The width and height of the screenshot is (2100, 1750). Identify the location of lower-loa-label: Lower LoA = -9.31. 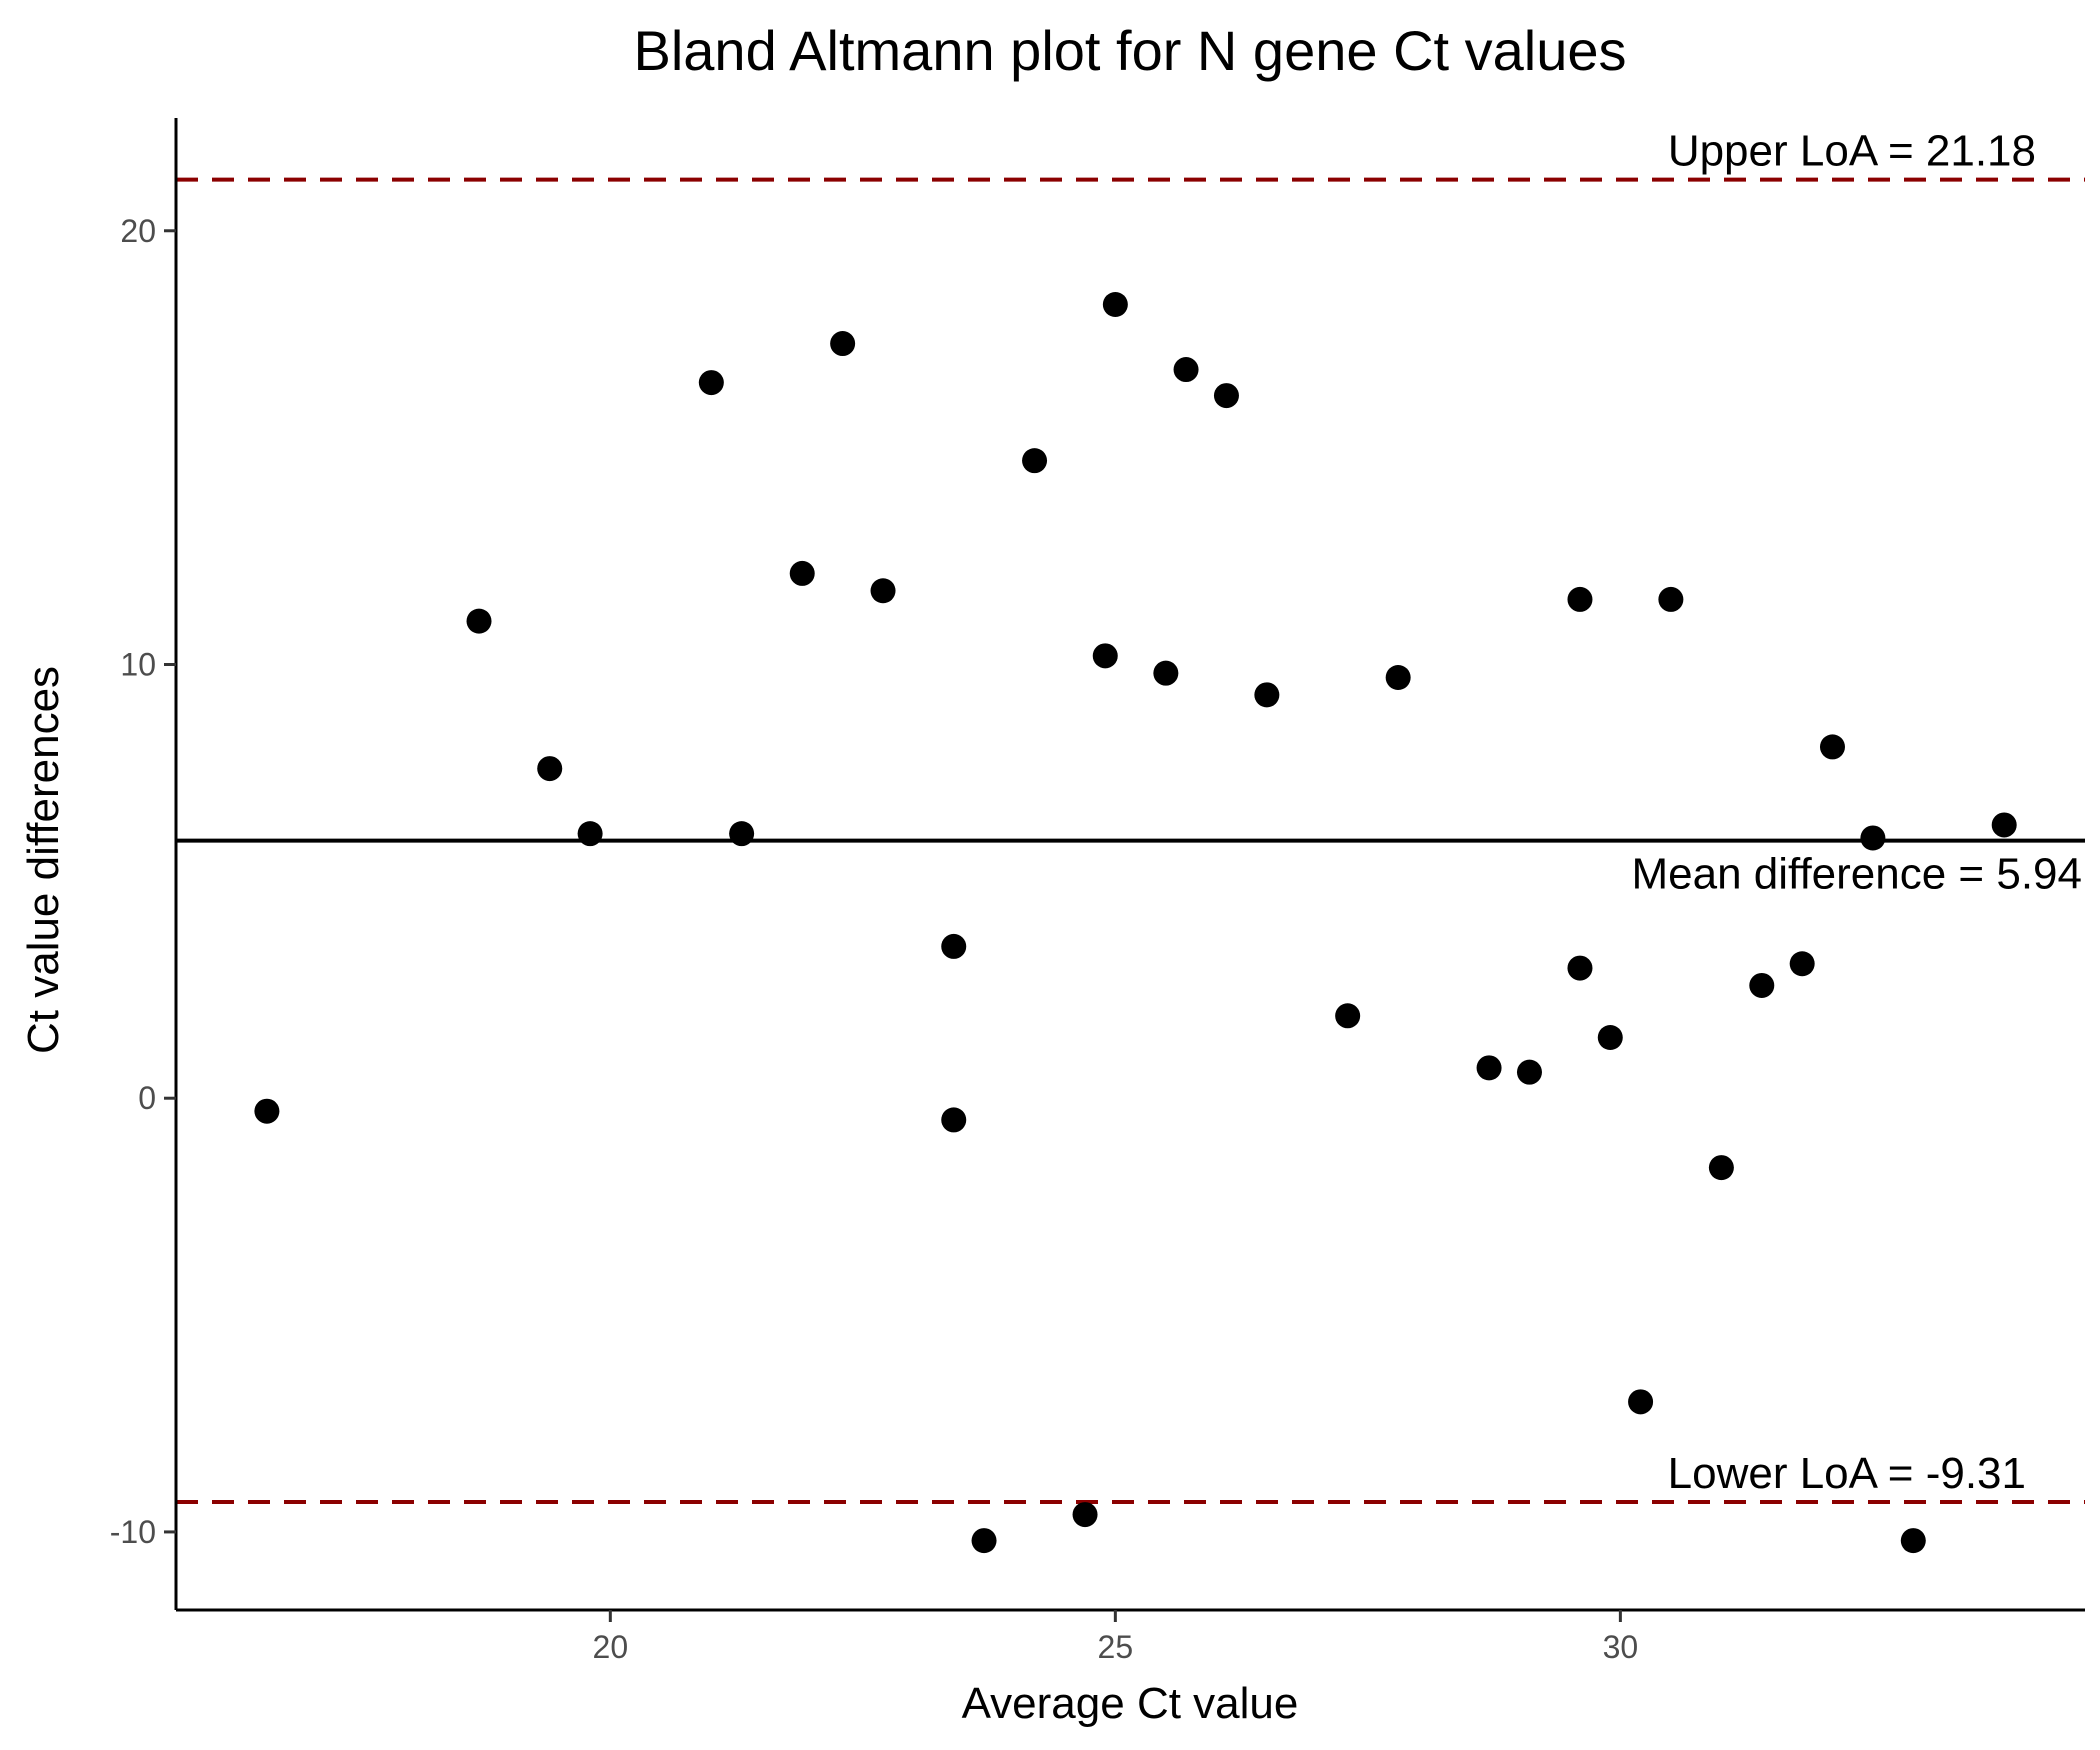
(1847, 1473).